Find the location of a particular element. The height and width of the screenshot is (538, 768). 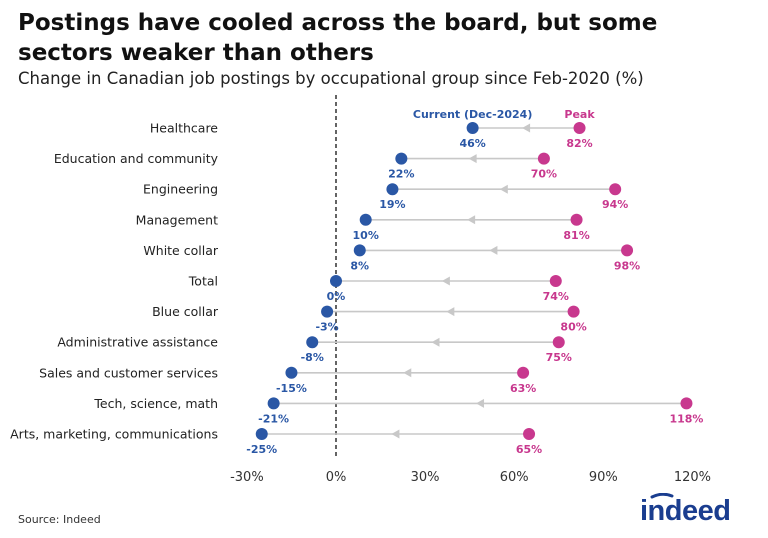

current-value-label: -8% is located at coordinates (312, 357).